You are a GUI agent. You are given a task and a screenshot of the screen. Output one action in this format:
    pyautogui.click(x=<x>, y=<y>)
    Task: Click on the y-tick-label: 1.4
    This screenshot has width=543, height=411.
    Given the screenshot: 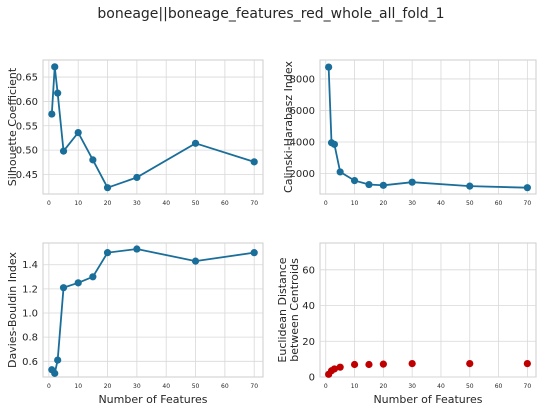 What is the action you would take?
    pyautogui.click(x=30, y=265)
    